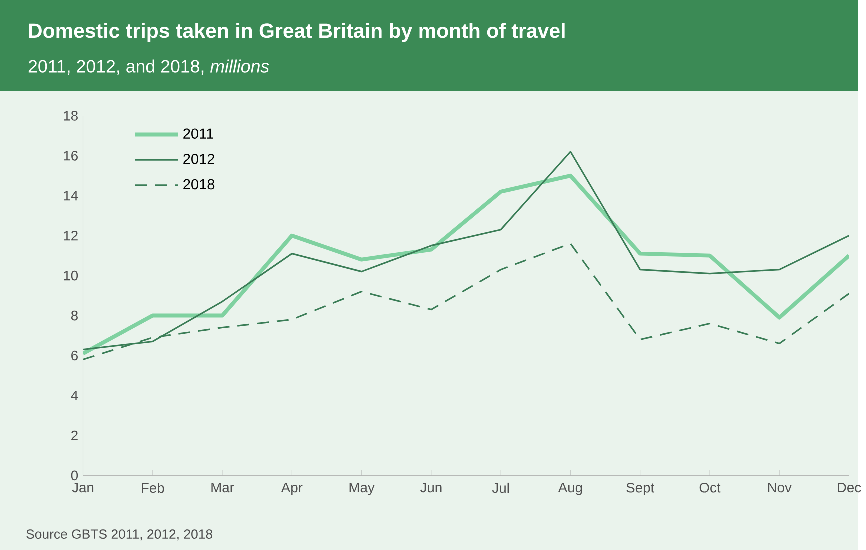  I want to click on legend-label: 2011, so click(199, 133).